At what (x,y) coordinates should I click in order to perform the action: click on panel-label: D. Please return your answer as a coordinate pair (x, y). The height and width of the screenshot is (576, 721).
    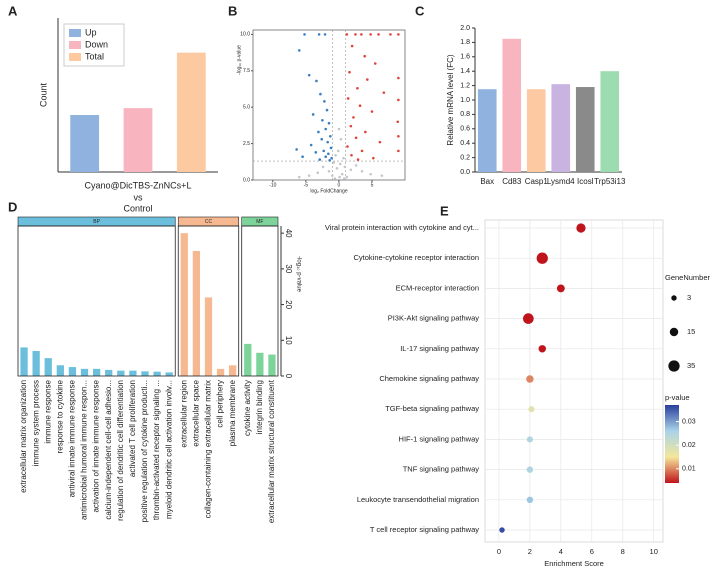
    Looking at the image, I should click on (12, 206).